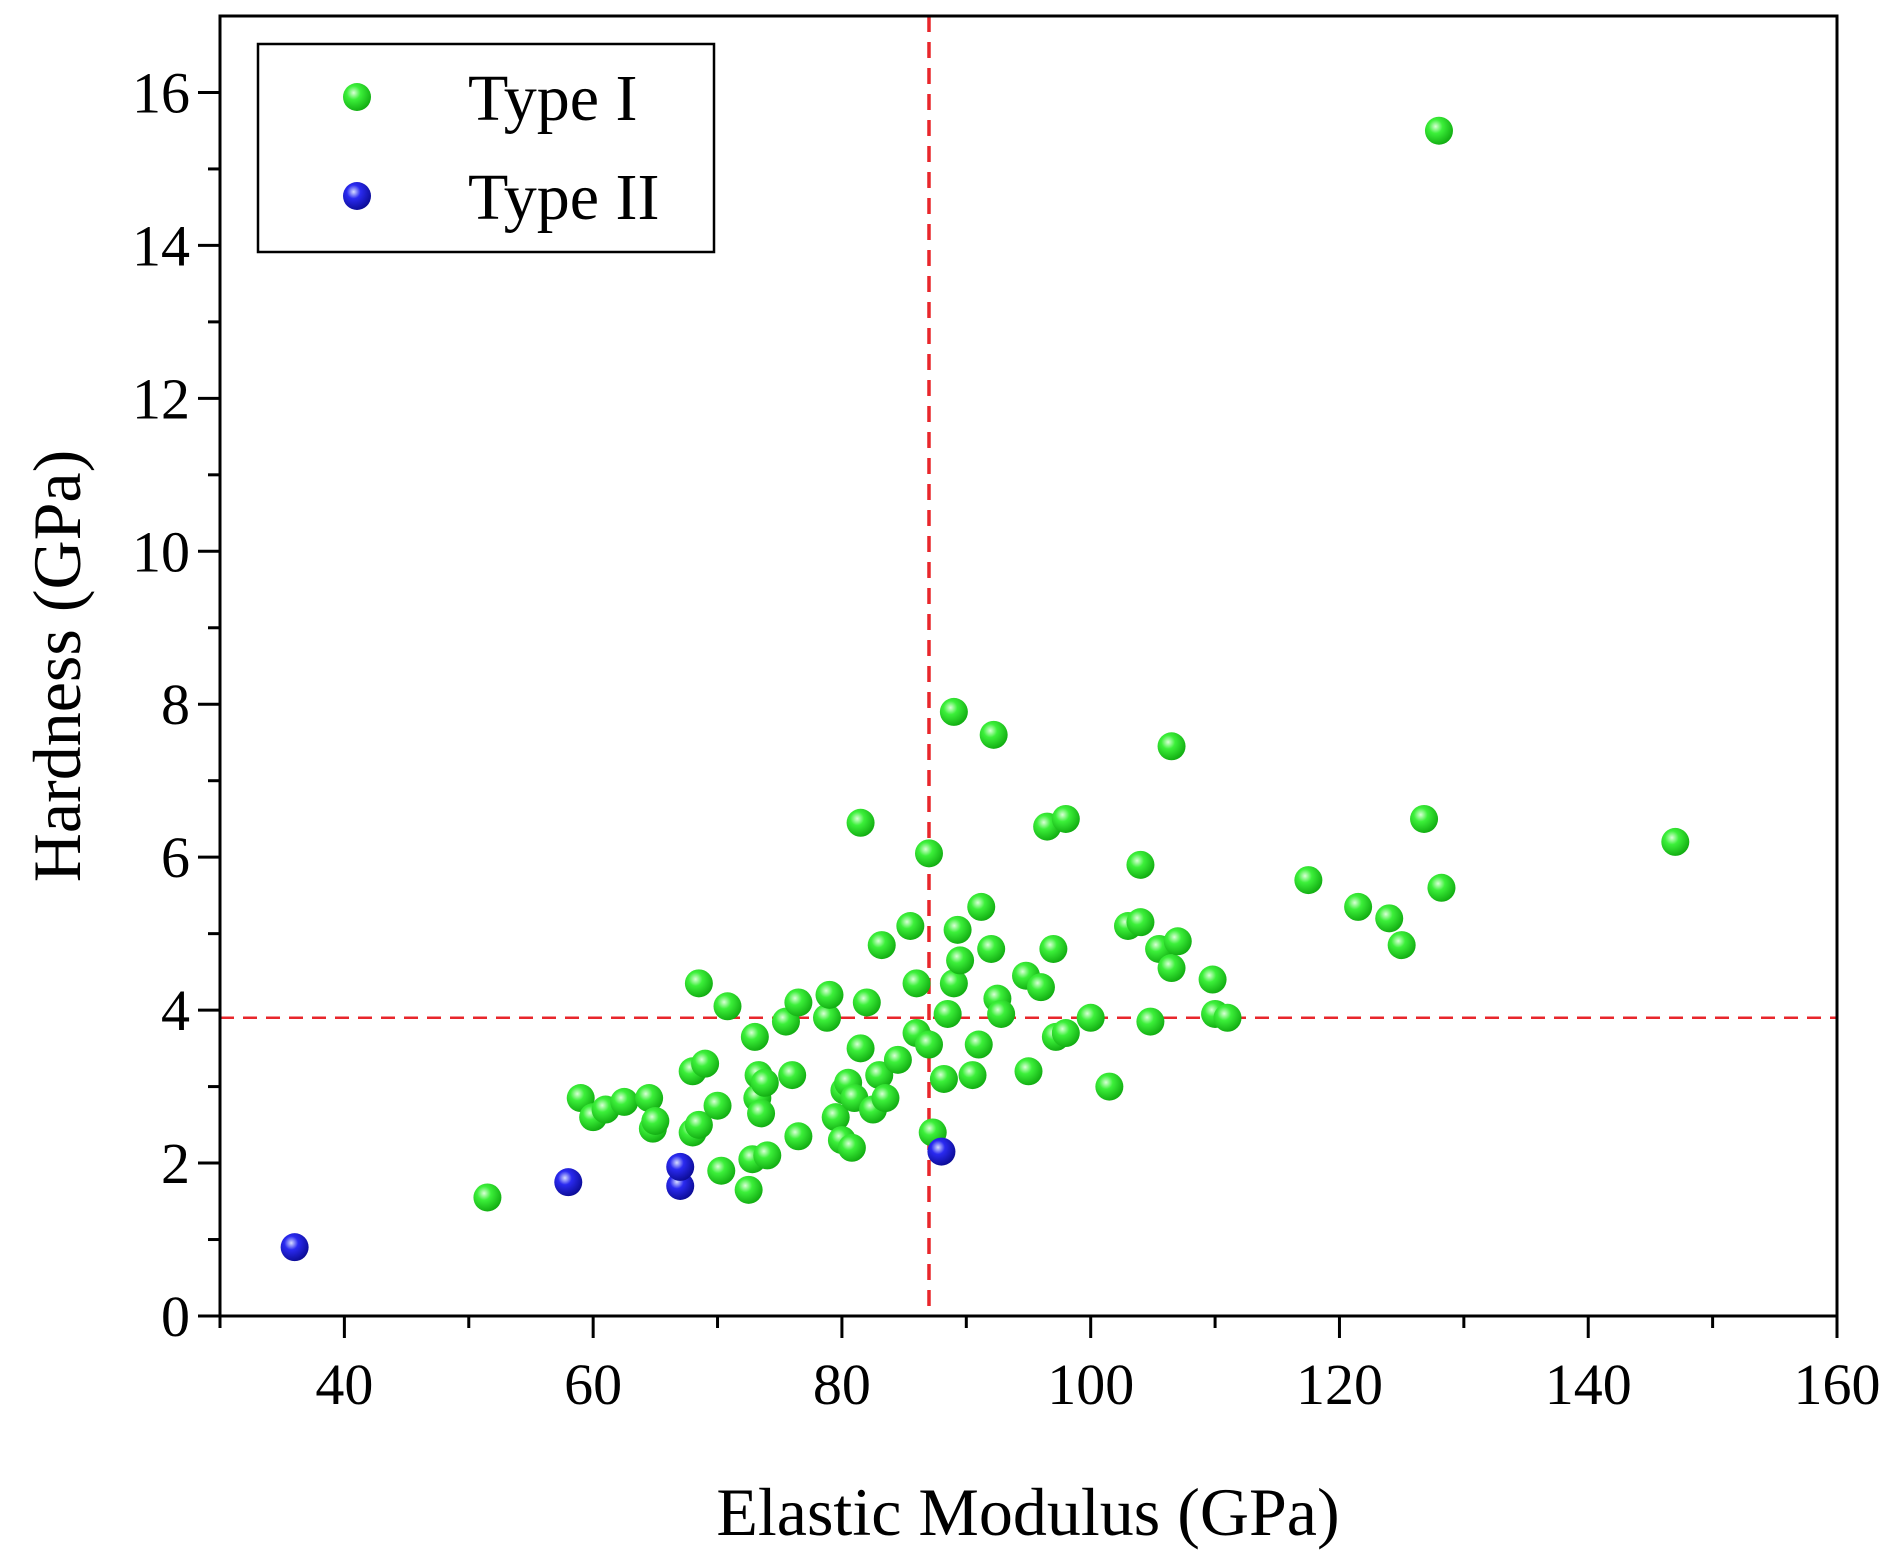  Describe the element at coordinates (175, 1316) in the screenshot. I see `y-tick-label-0: 0` at that location.